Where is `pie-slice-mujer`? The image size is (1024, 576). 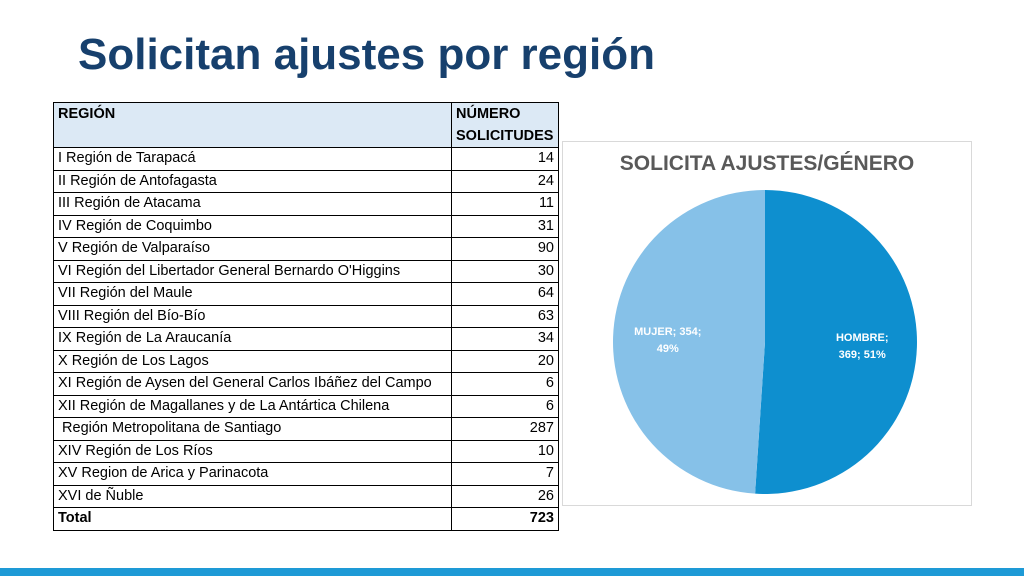 pie-slice-mujer is located at coordinates (688, 342).